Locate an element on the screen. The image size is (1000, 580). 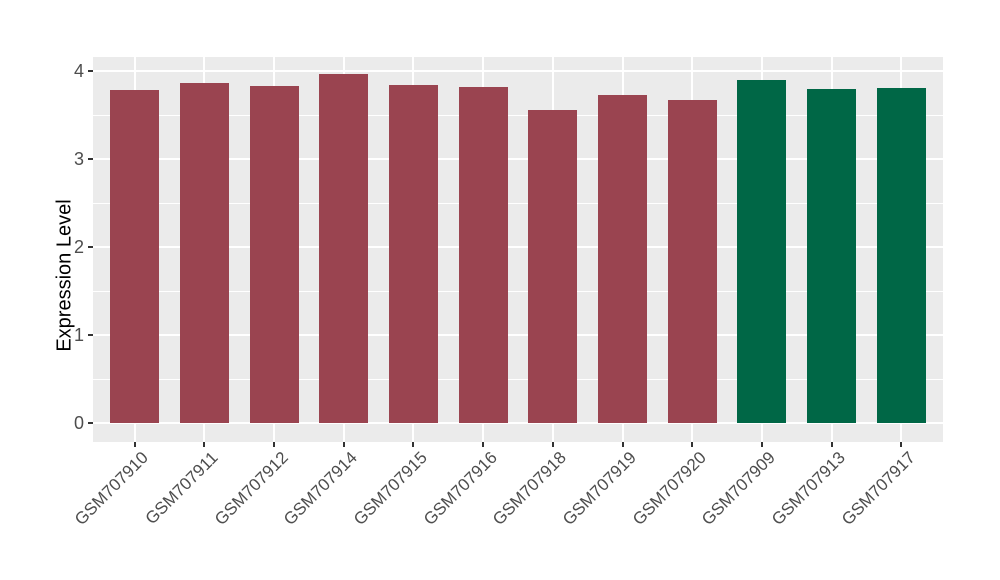
x-tick-label: GSM707909 is located at coordinates (739, 488).